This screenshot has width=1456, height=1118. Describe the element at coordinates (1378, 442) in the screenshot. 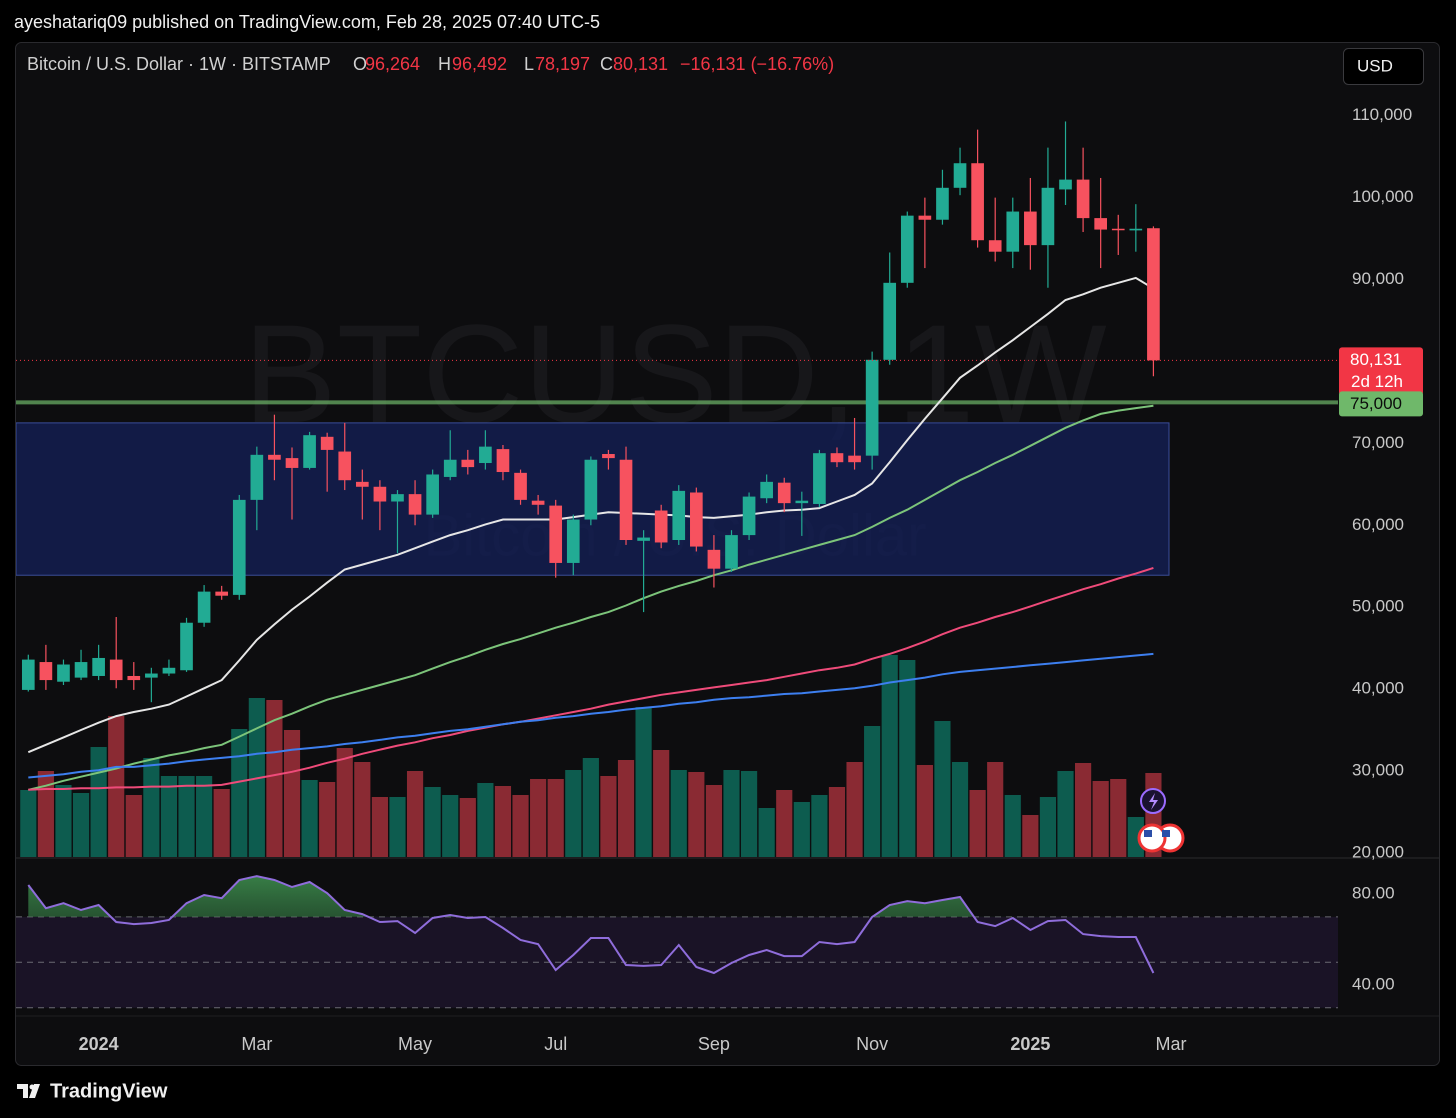

I see `y-tick-label: 70,000` at that location.